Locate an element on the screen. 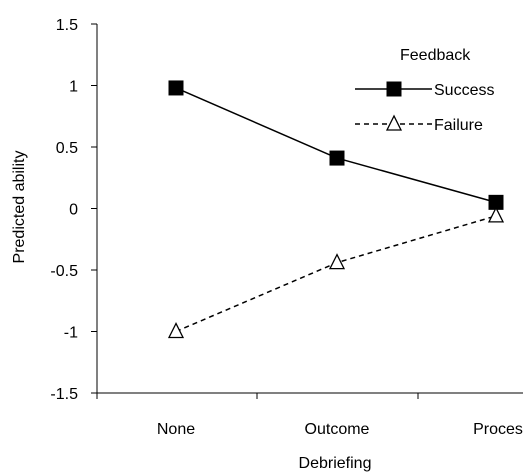 This screenshot has height=474, width=523. y-tick-label: 1.5 is located at coordinates (67, 25).